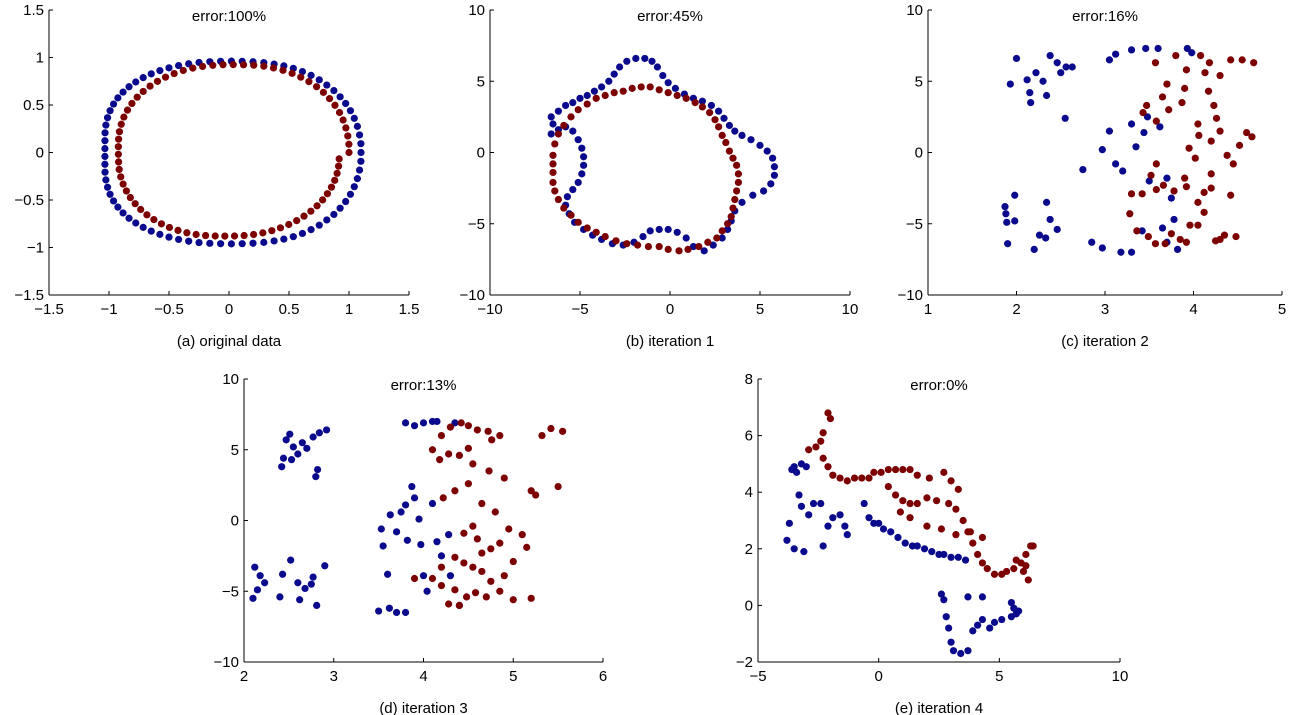  What do you see at coordinates (914, 224) in the screenshot?
I see `y-tick-label: −5` at bounding box center [914, 224].